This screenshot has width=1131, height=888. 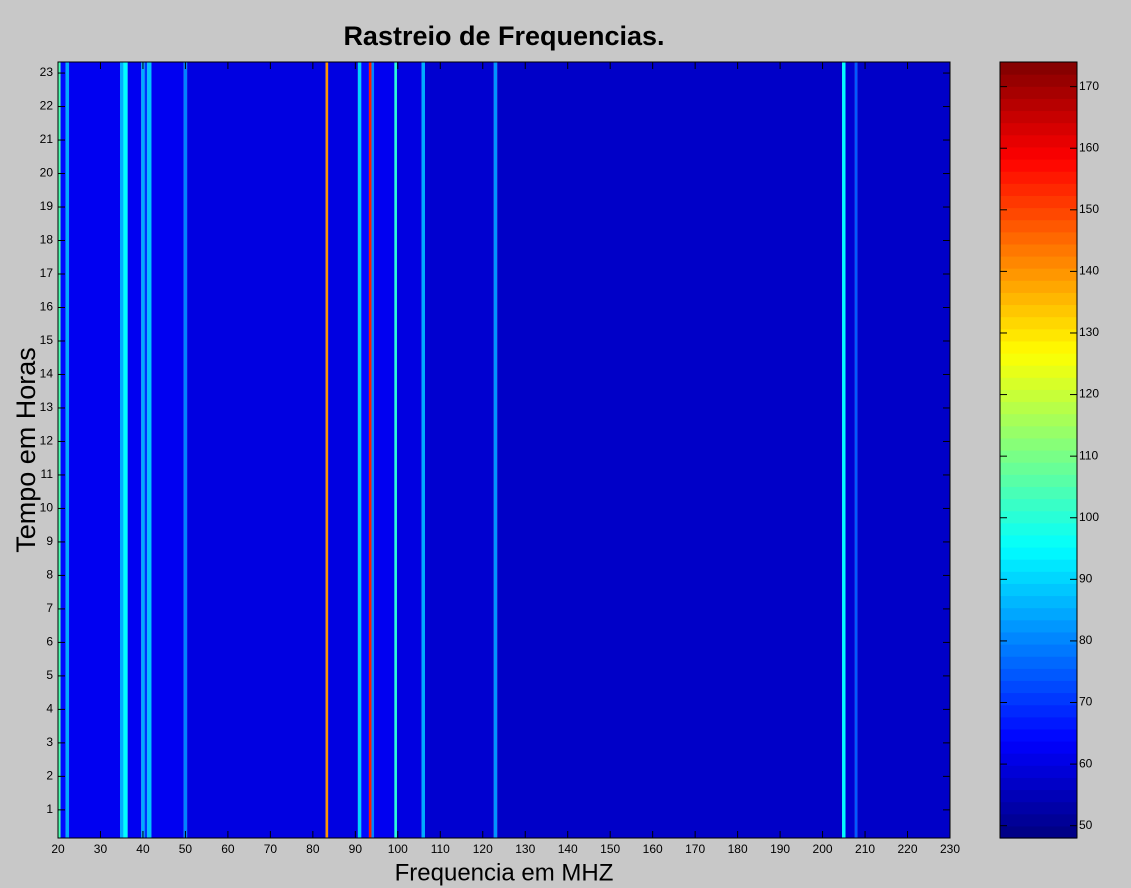 I want to click on y-tick-label: 18, so click(x=47, y=240).